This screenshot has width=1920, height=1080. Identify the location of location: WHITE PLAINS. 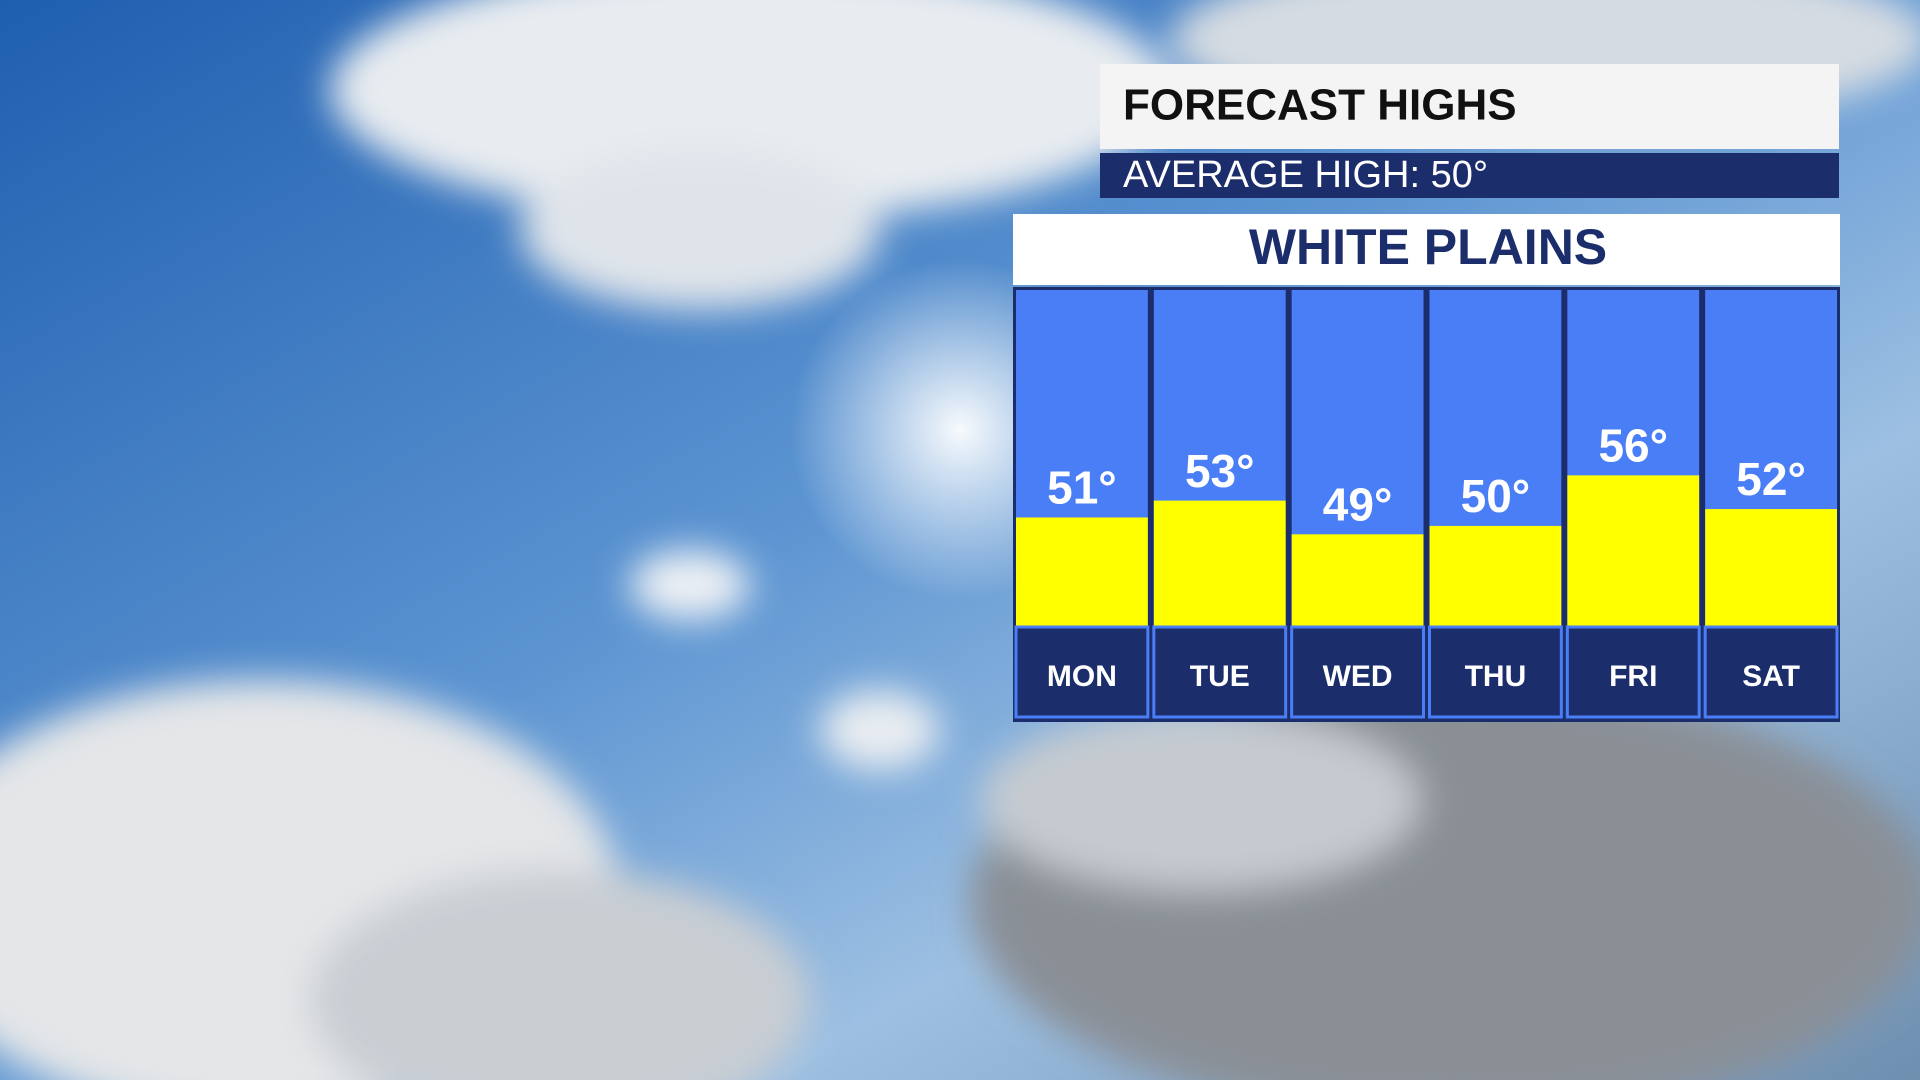
(1428, 247).